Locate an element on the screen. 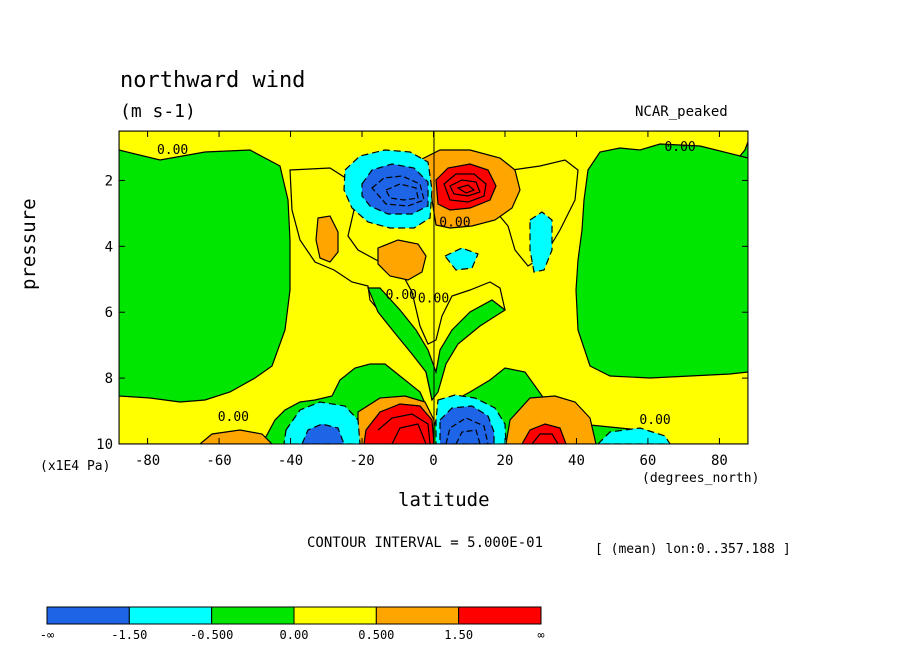 The height and width of the screenshot is (654, 904). field-region-negative-low-center is located at coordinates (437, 344).